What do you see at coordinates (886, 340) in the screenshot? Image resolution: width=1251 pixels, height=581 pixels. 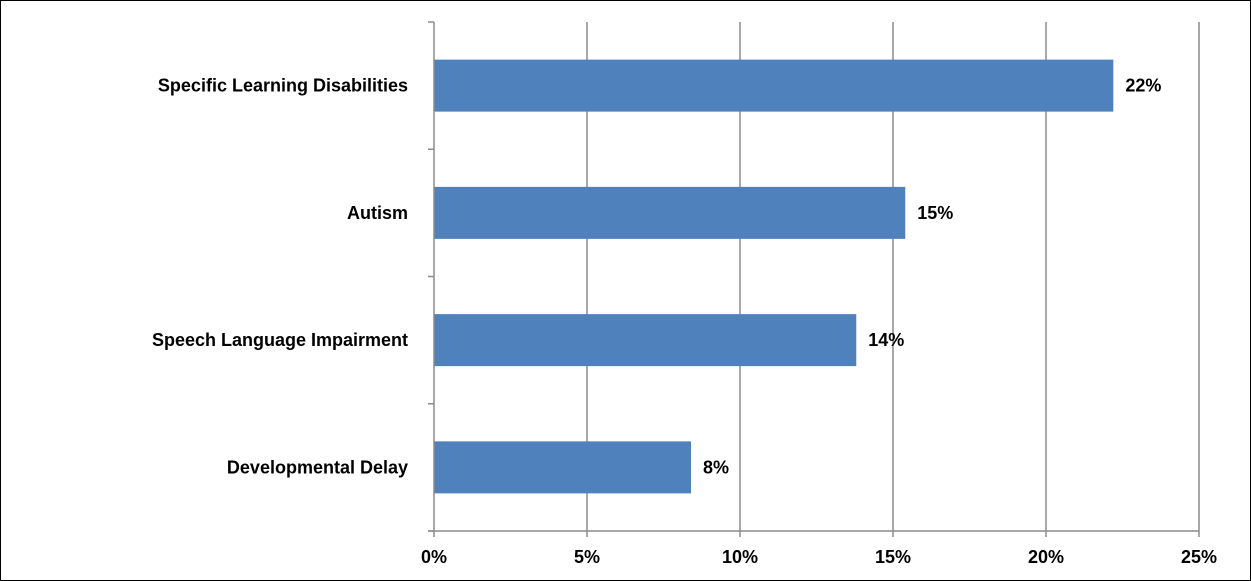 I see `data-label-3: 14%` at bounding box center [886, 340].